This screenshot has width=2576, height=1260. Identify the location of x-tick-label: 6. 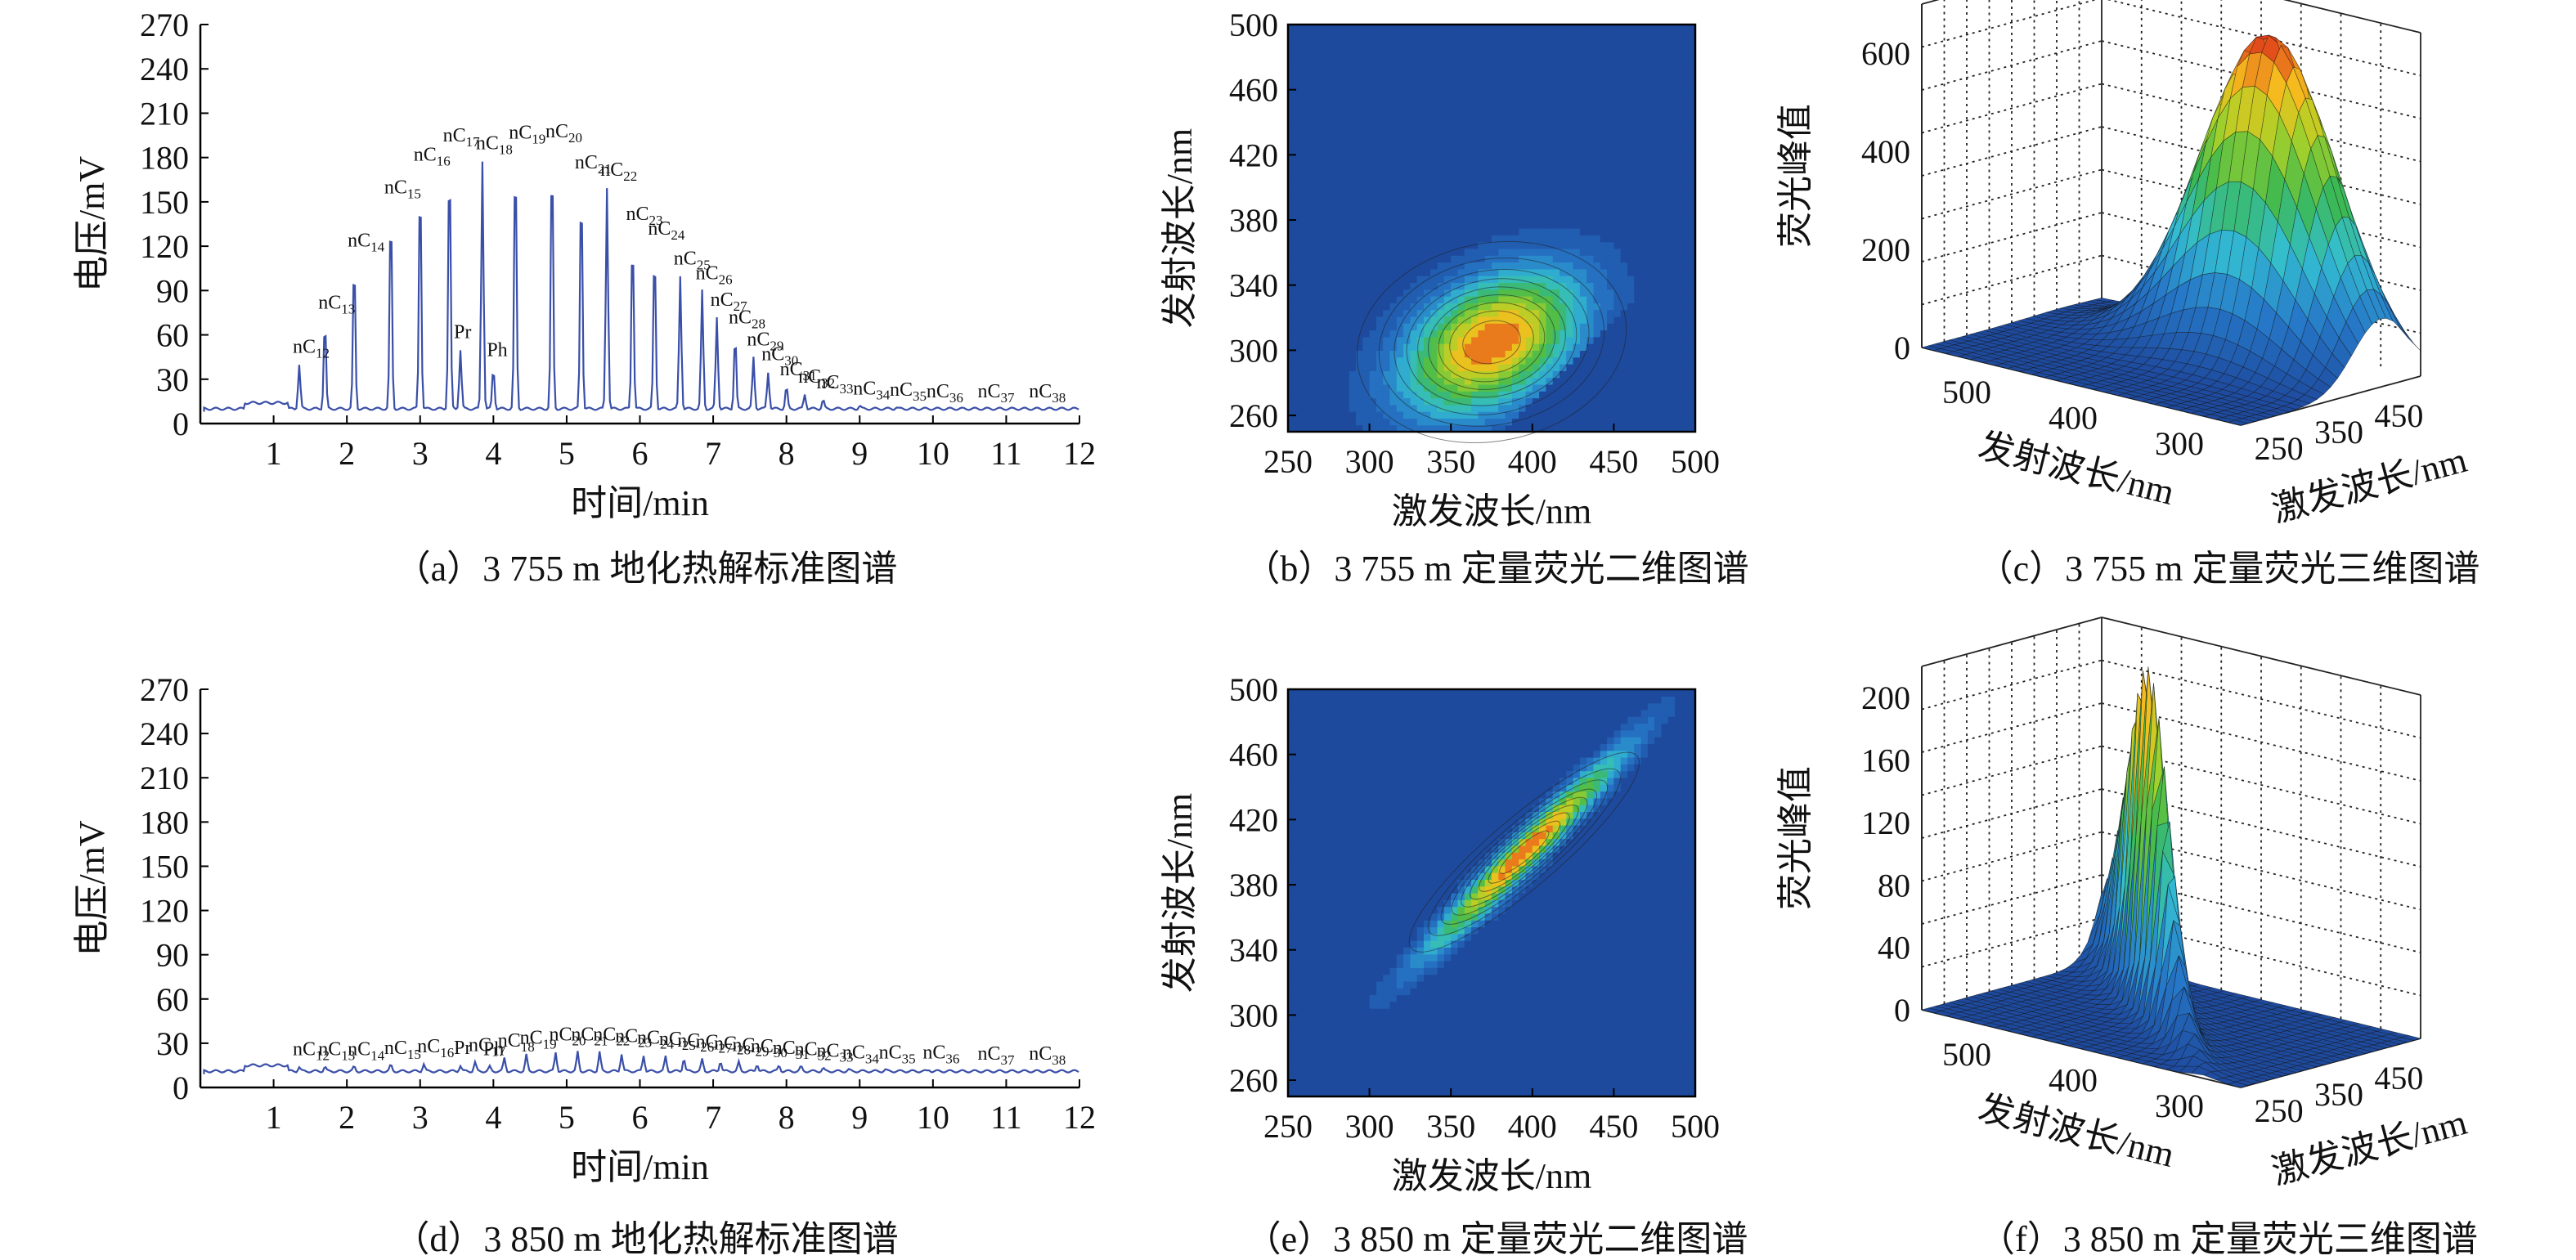
(640, 453).